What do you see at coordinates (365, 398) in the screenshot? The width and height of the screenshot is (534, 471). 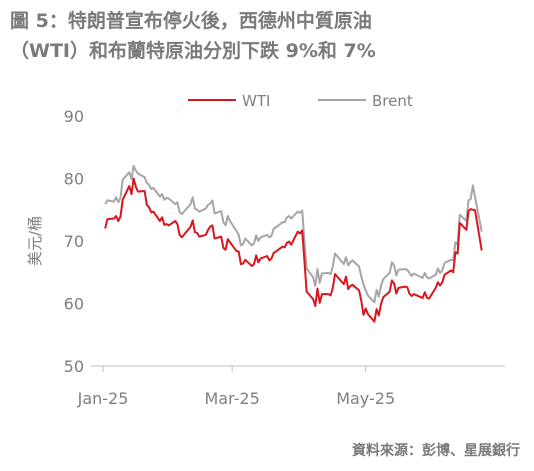 I see `x-tick-label: May-25` at bounding box center [365, 398].